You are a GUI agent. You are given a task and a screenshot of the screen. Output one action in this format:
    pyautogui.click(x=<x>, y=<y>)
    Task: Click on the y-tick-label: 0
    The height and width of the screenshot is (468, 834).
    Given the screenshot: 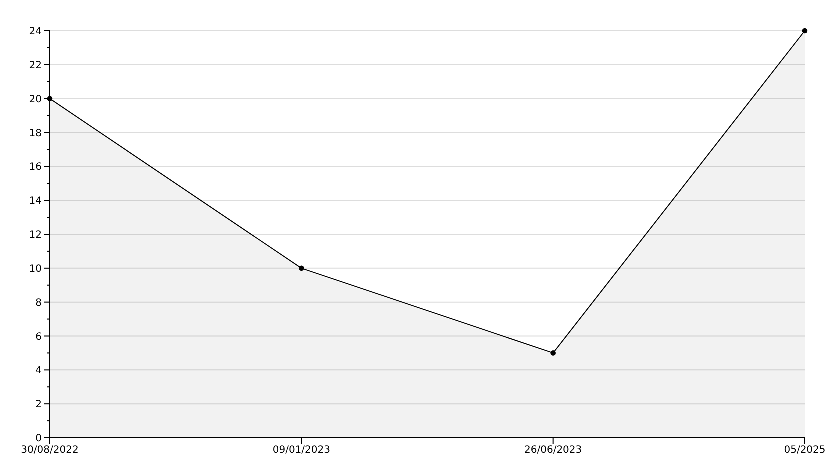 What is the action you would take?
    pyautogui.click(x=39, y=439)
    